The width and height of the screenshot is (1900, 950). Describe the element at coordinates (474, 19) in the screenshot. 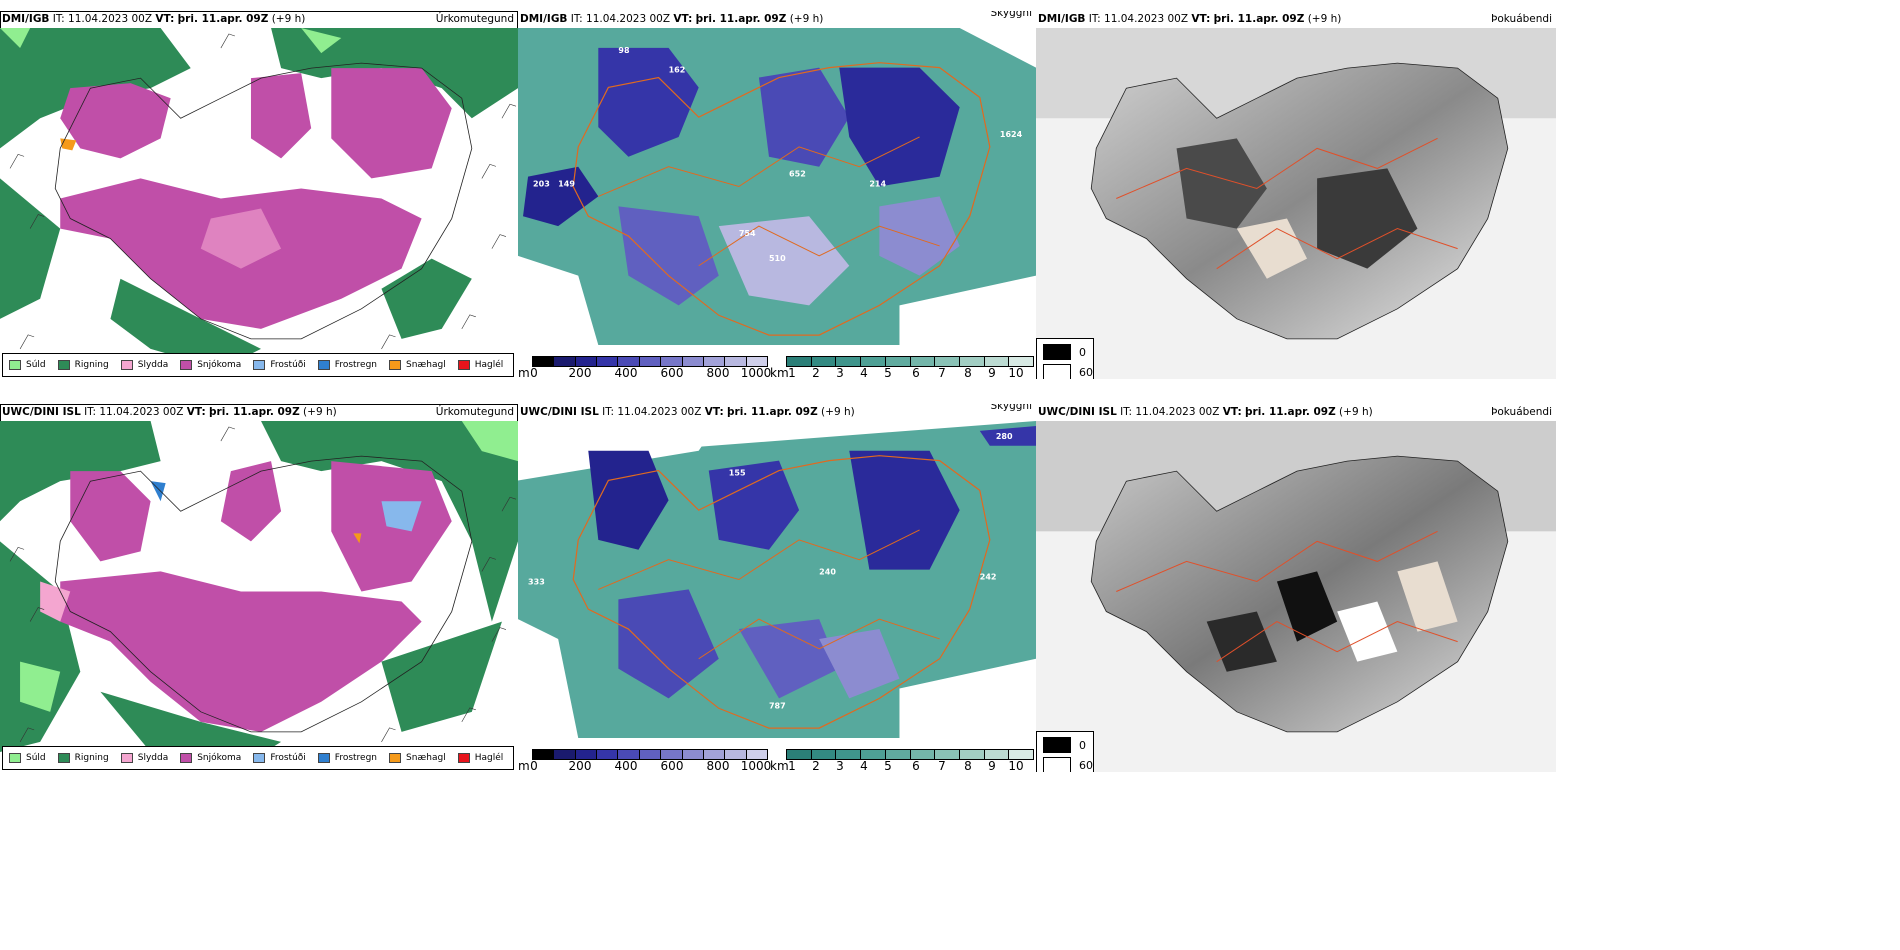

I see `panel-title: Úrkomutegund` at that location.